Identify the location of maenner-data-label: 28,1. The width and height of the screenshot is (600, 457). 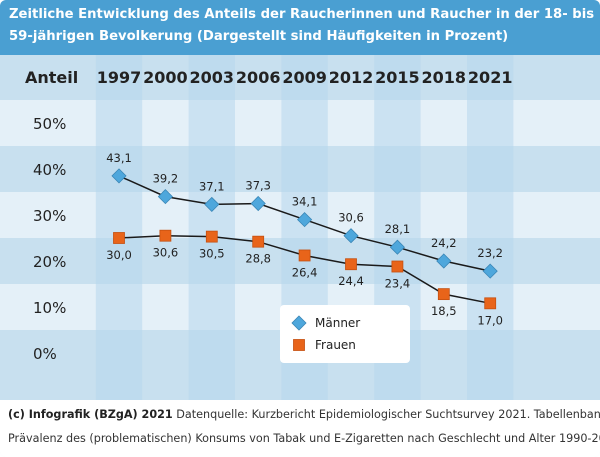
(398, 229).